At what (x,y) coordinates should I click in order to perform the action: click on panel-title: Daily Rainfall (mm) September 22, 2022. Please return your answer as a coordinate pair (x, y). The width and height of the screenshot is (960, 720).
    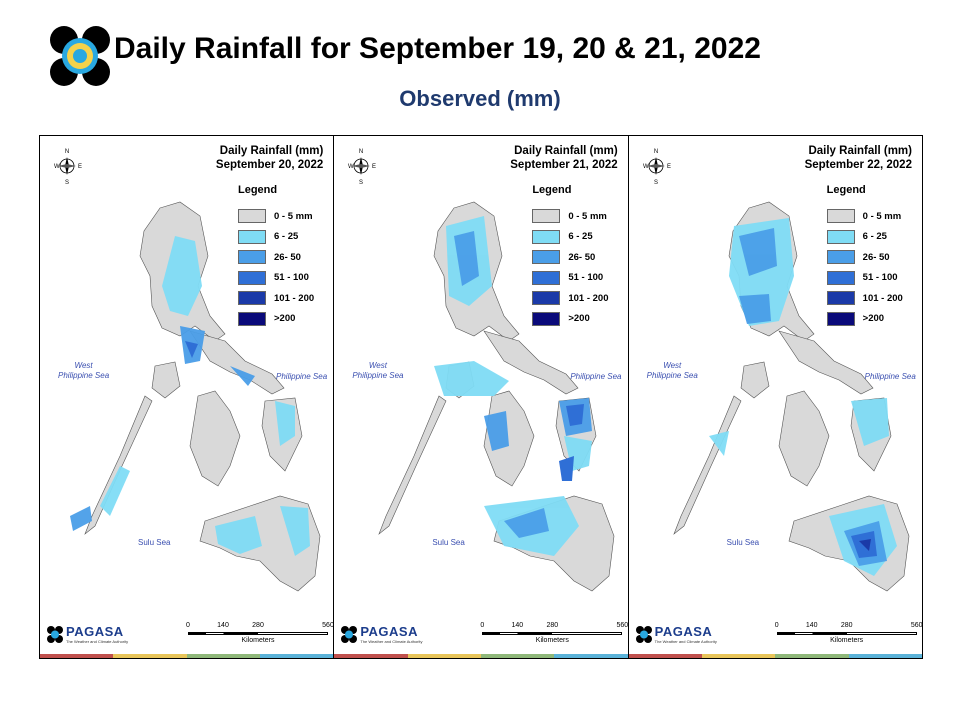
    Looking at the image, I should click on (858, 158).